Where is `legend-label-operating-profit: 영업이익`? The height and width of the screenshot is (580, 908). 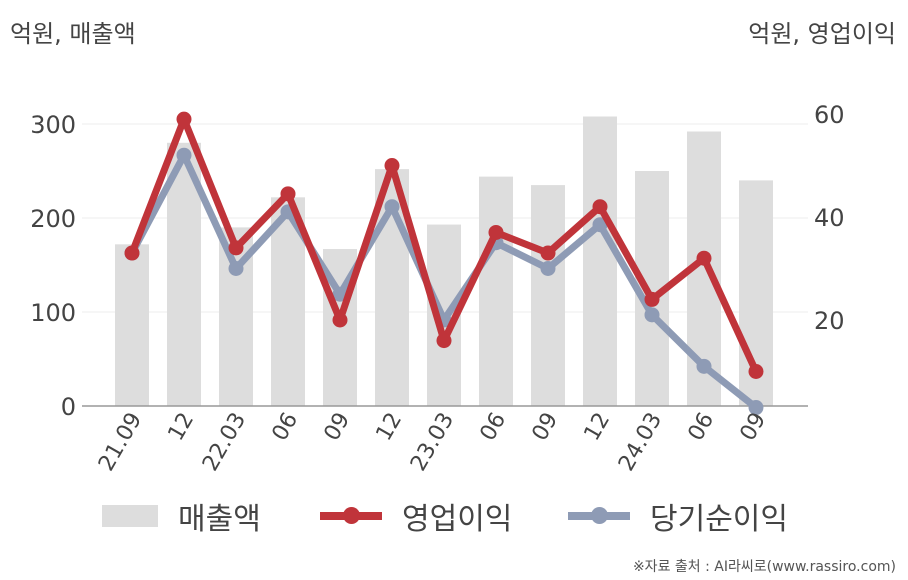
legend-label-operating-profit: 영업이익 is located at coordinates (457, 519).